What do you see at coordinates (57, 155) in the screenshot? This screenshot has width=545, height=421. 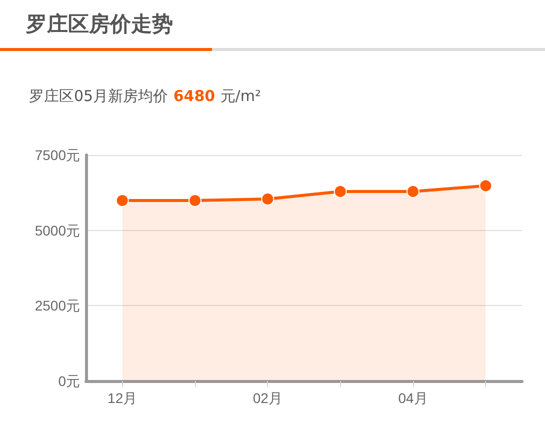 I see `y-tick-label: 7500元` at bounding box center [57, 155].